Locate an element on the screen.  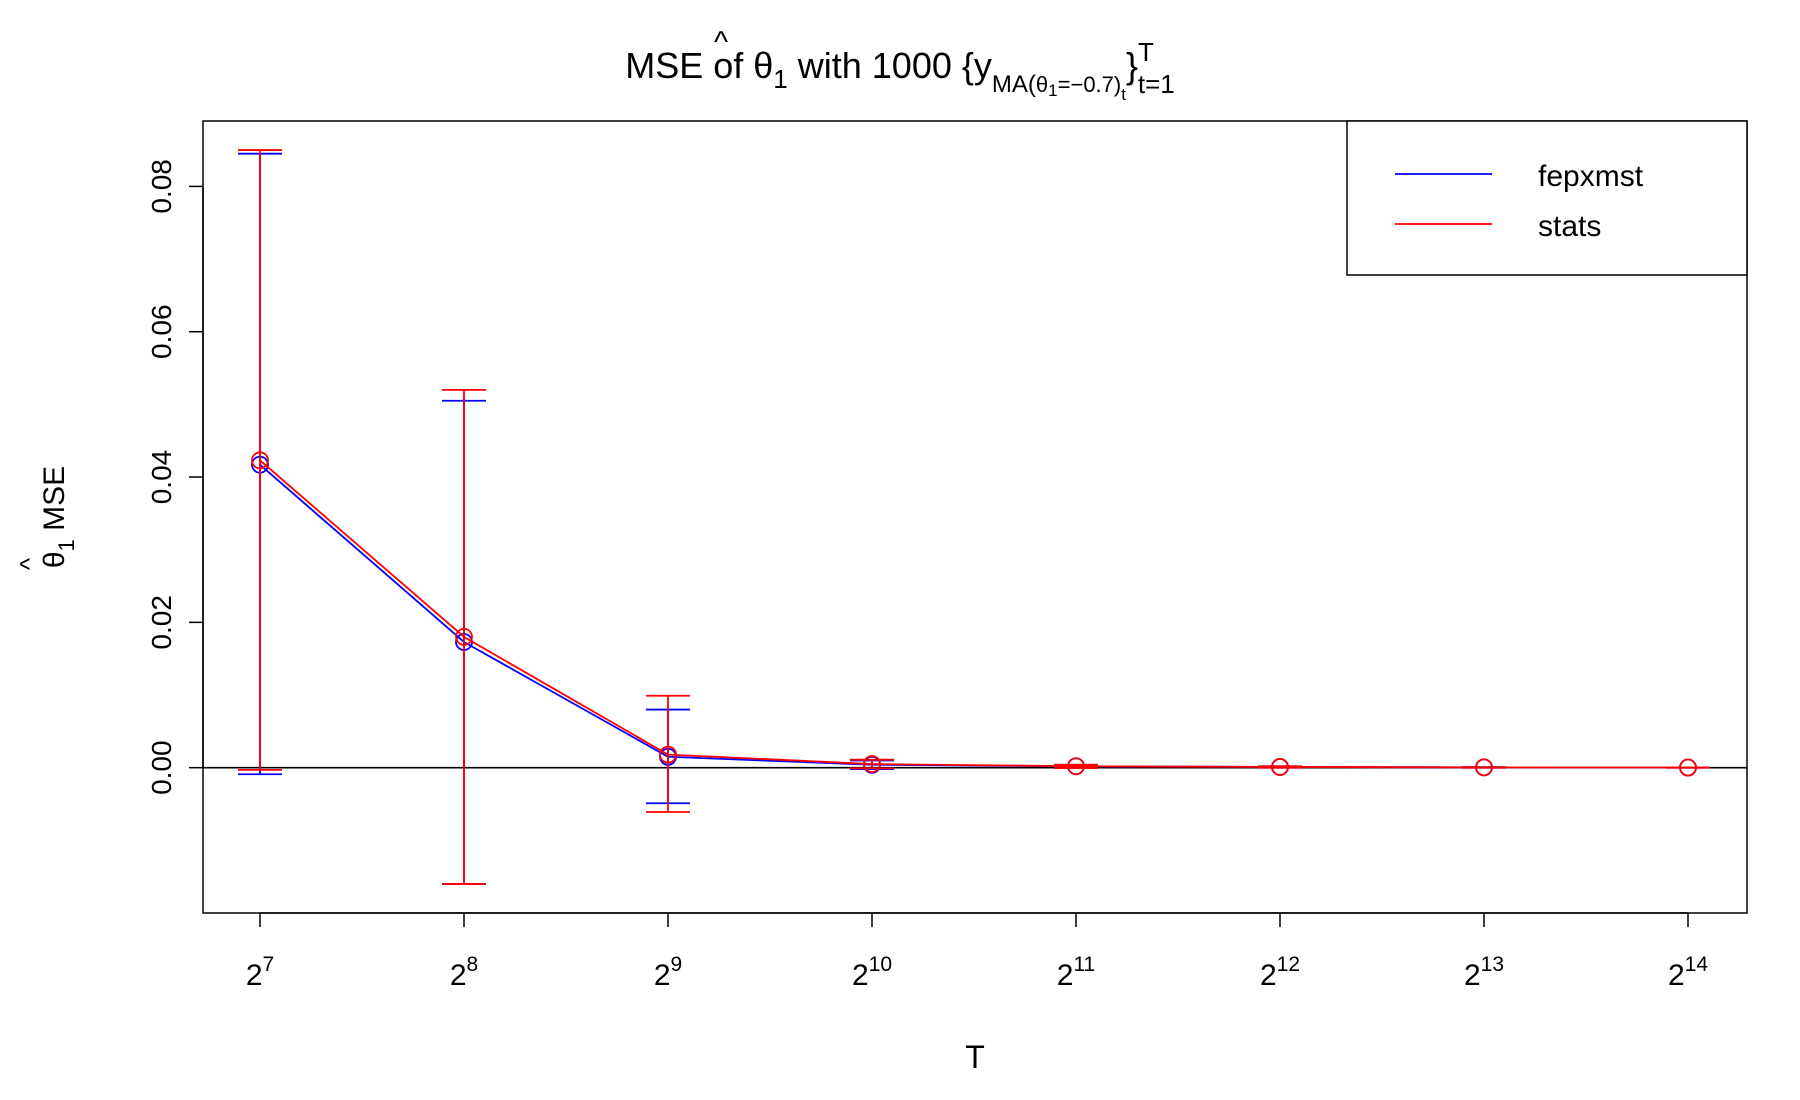
title-theta: θ is located at coordinates (763, 65).